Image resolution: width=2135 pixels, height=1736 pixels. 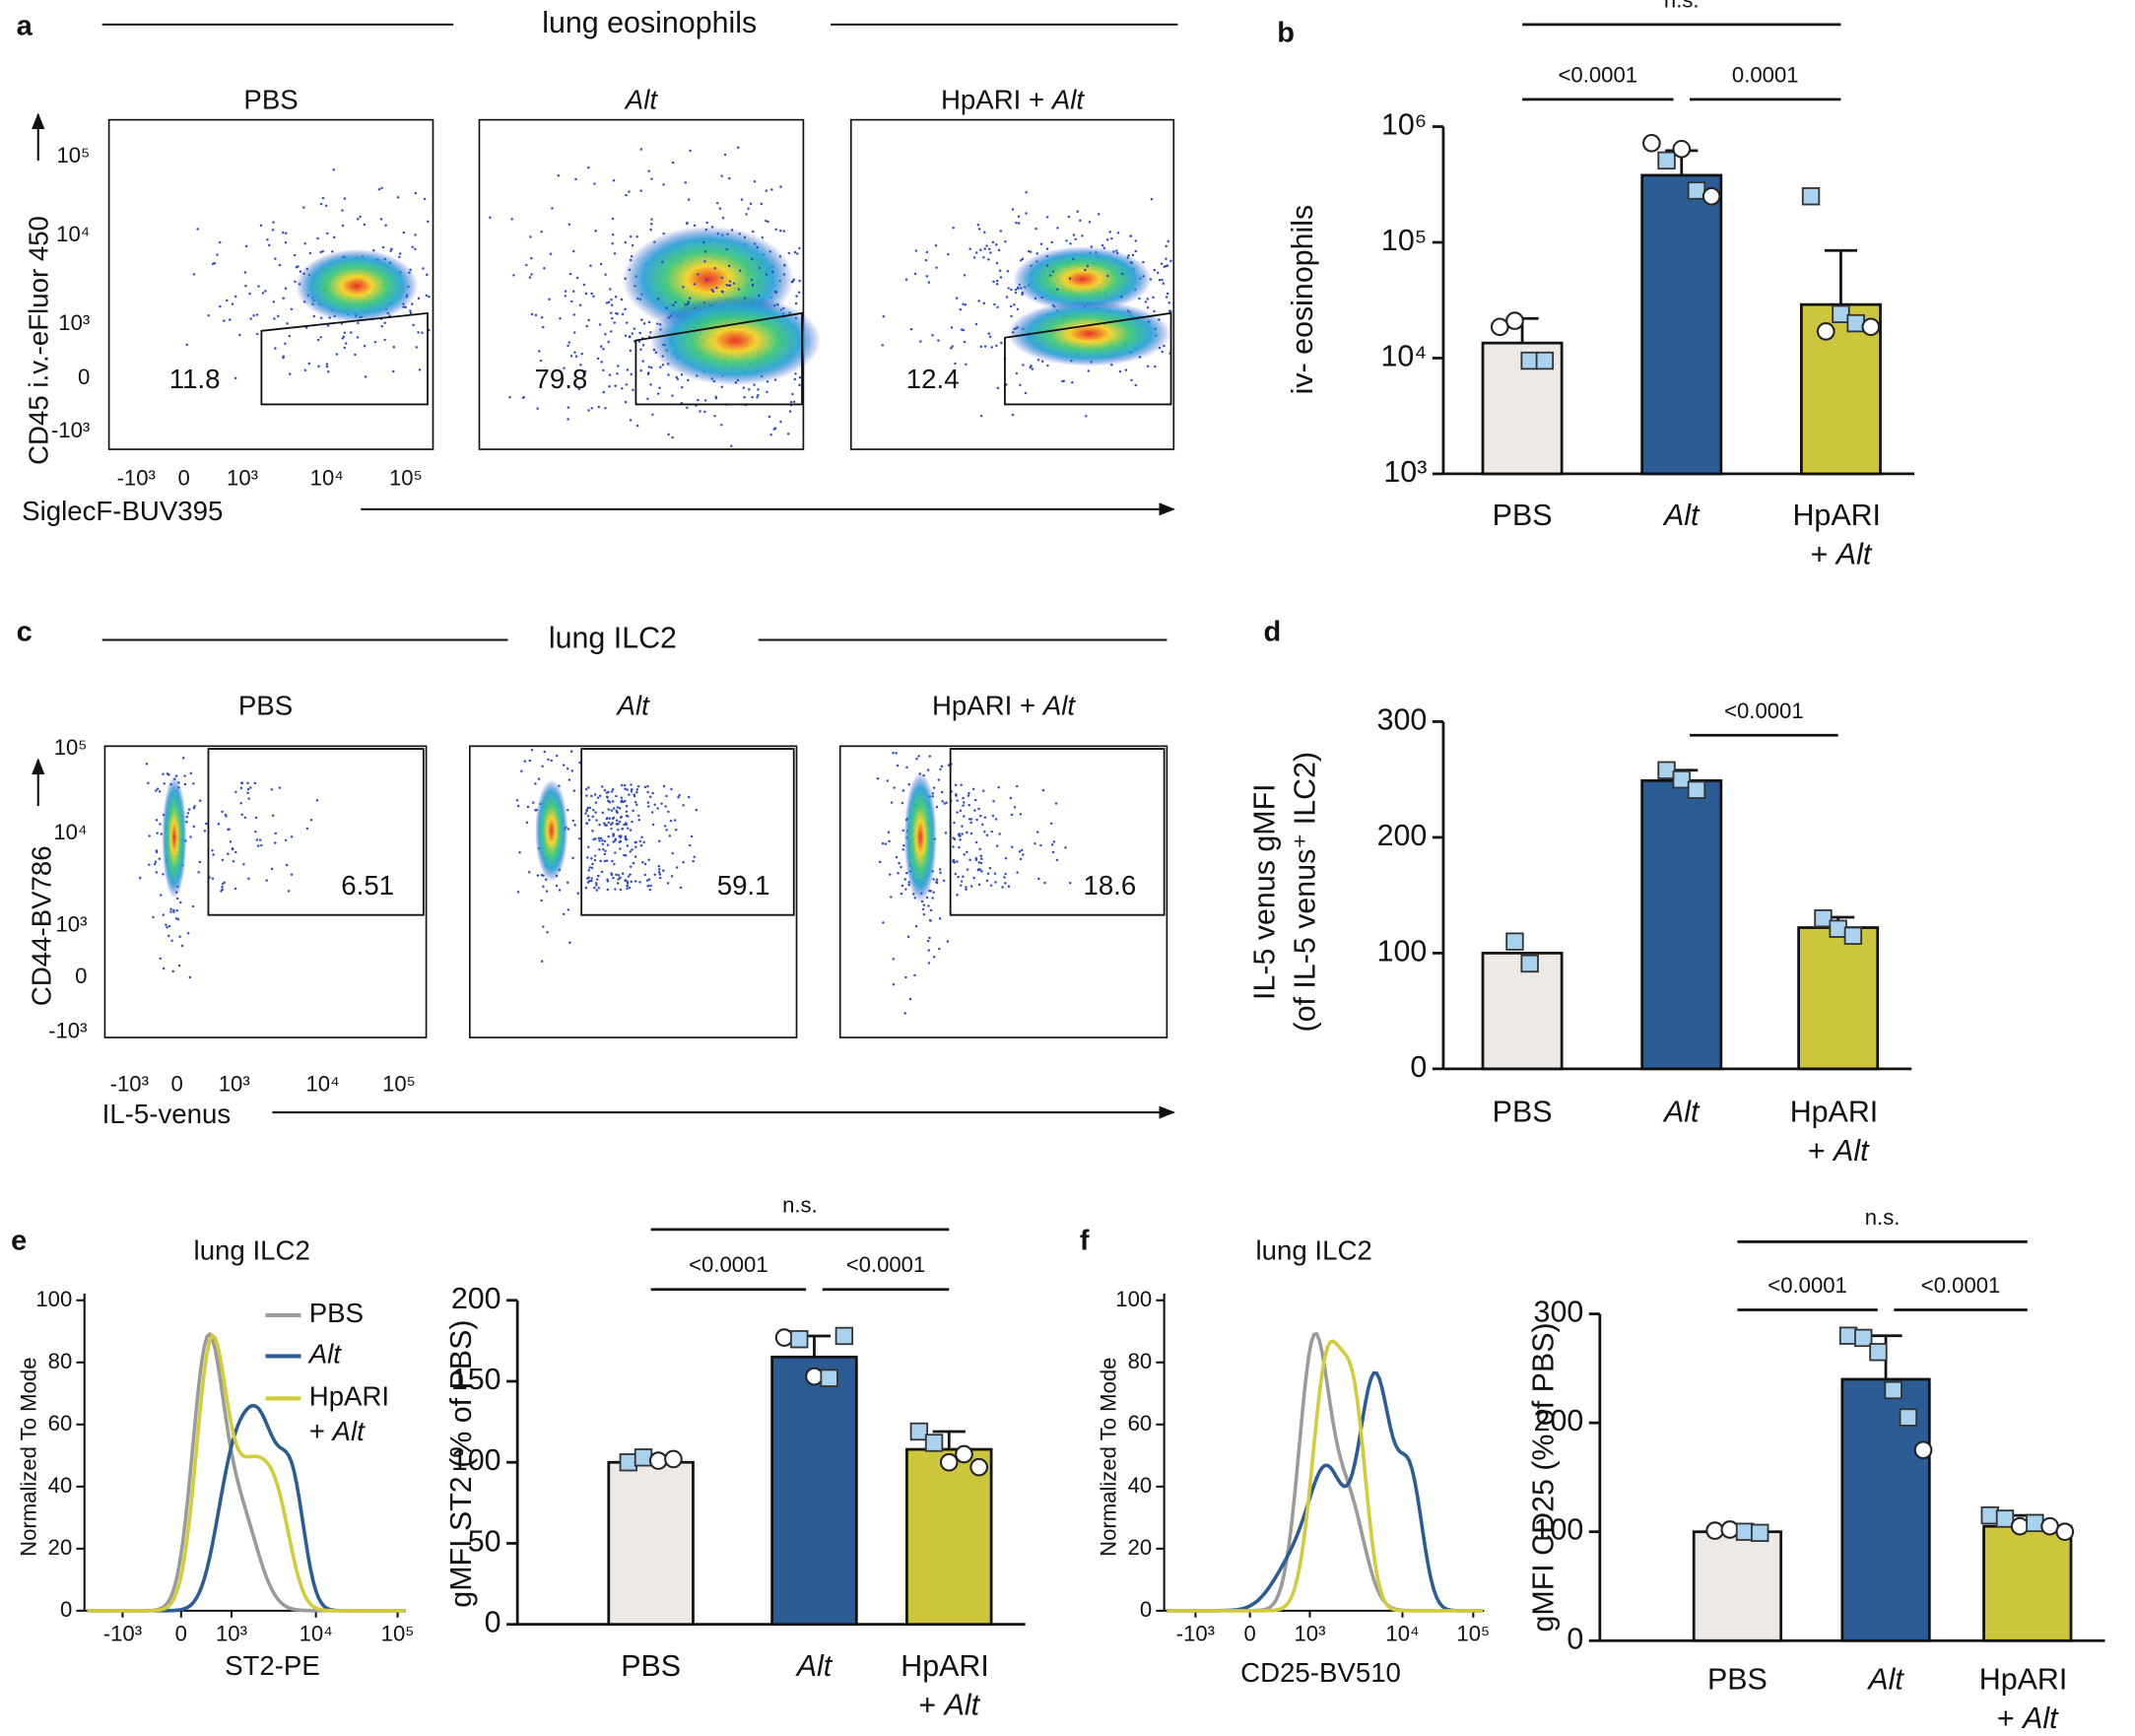 What do you see at coordinates (1403, 355) in the screenshot?
I see `y-tick-label: 10⁴` at bounding box center [1403, 355].